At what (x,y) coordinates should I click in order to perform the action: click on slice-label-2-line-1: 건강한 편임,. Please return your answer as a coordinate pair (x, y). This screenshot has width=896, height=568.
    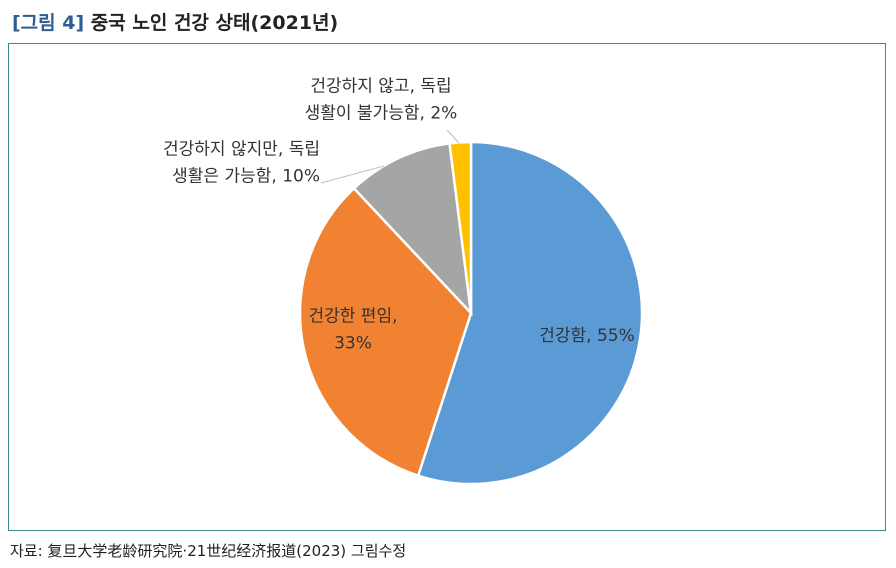
    Looking at the image, I should click on (352, 317).